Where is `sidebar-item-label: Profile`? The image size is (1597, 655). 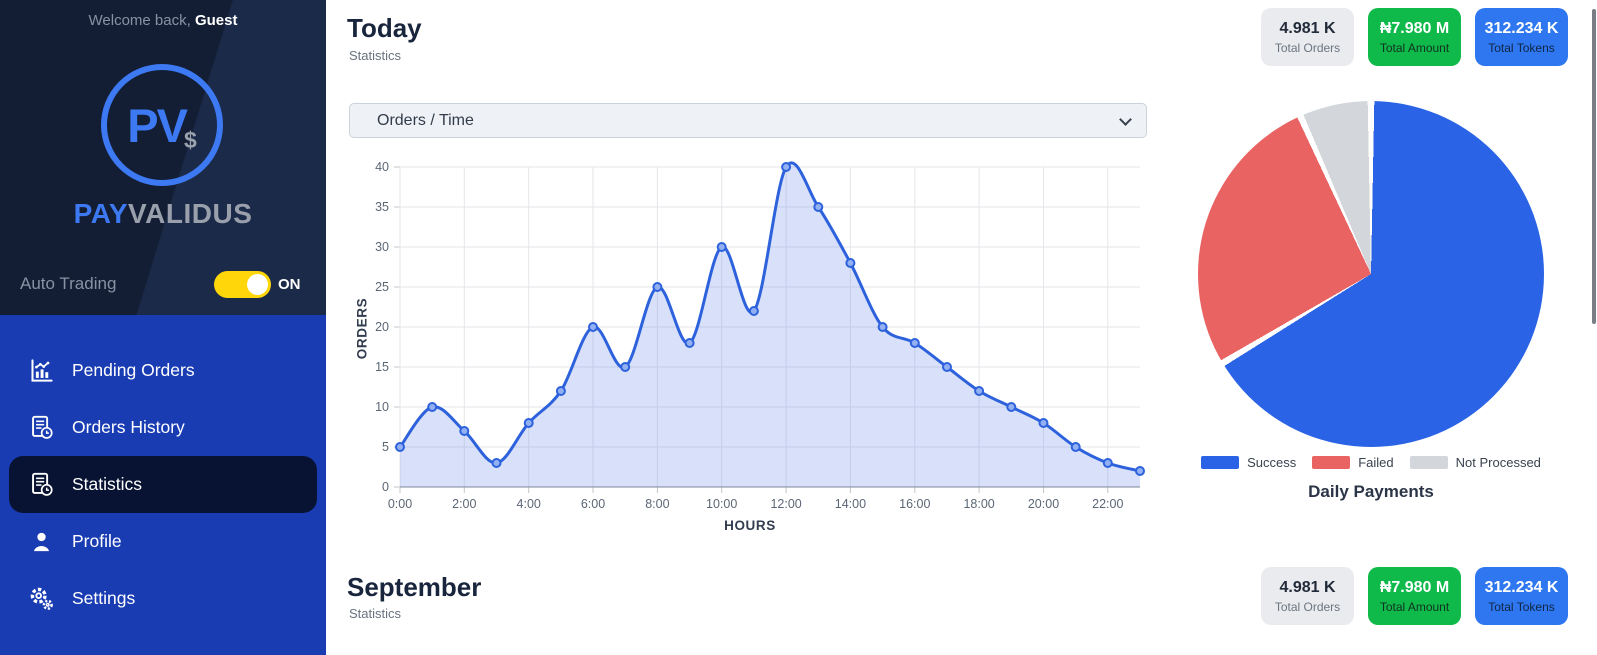
sidebar-item-label: Profile is located at coordinates (97, 541).